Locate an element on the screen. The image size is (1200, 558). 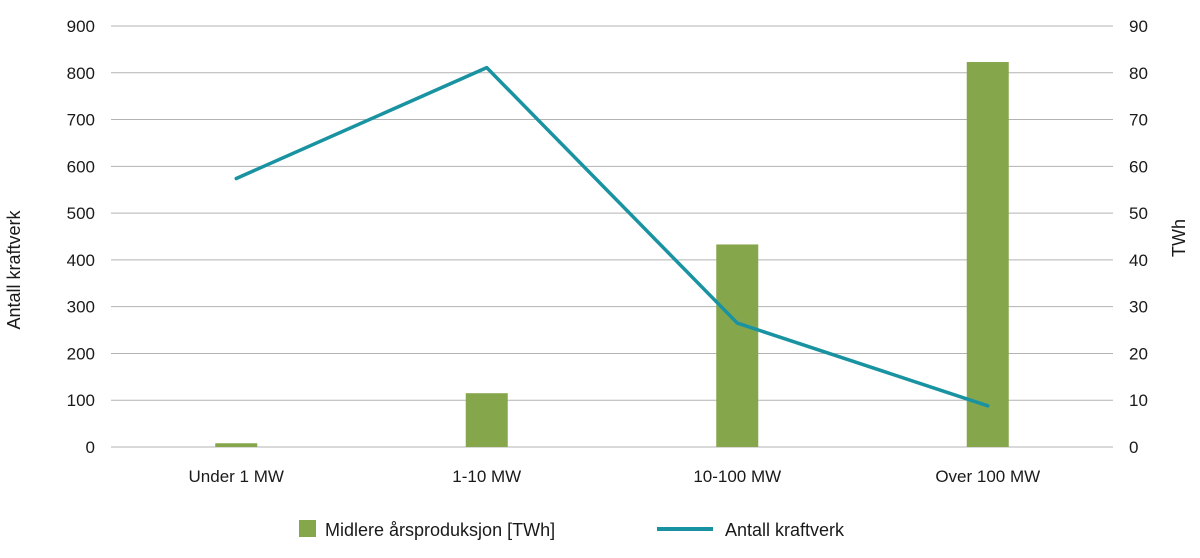
legend-bar-label: Midlere årsproduksjon [TWh] is located at coordinates (440, 530).